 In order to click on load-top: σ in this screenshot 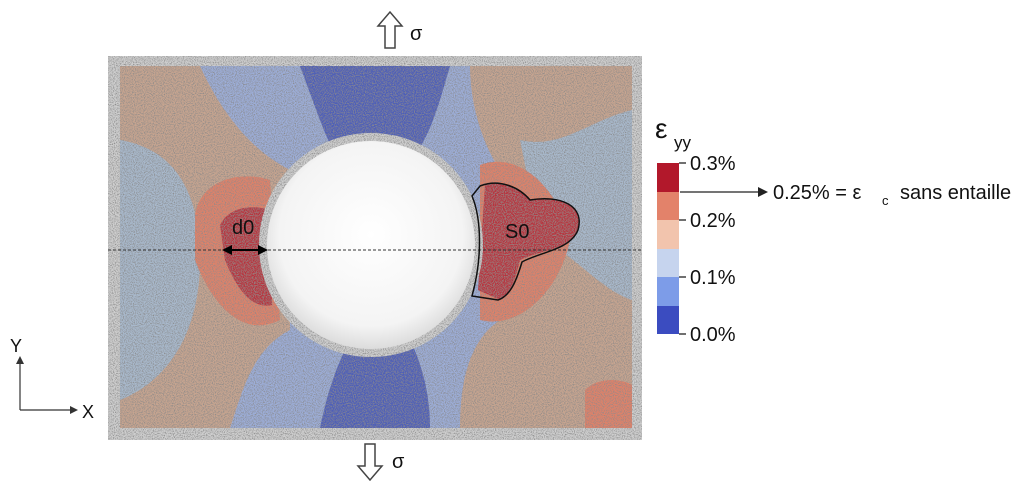, I will do `click(416, 34)`.